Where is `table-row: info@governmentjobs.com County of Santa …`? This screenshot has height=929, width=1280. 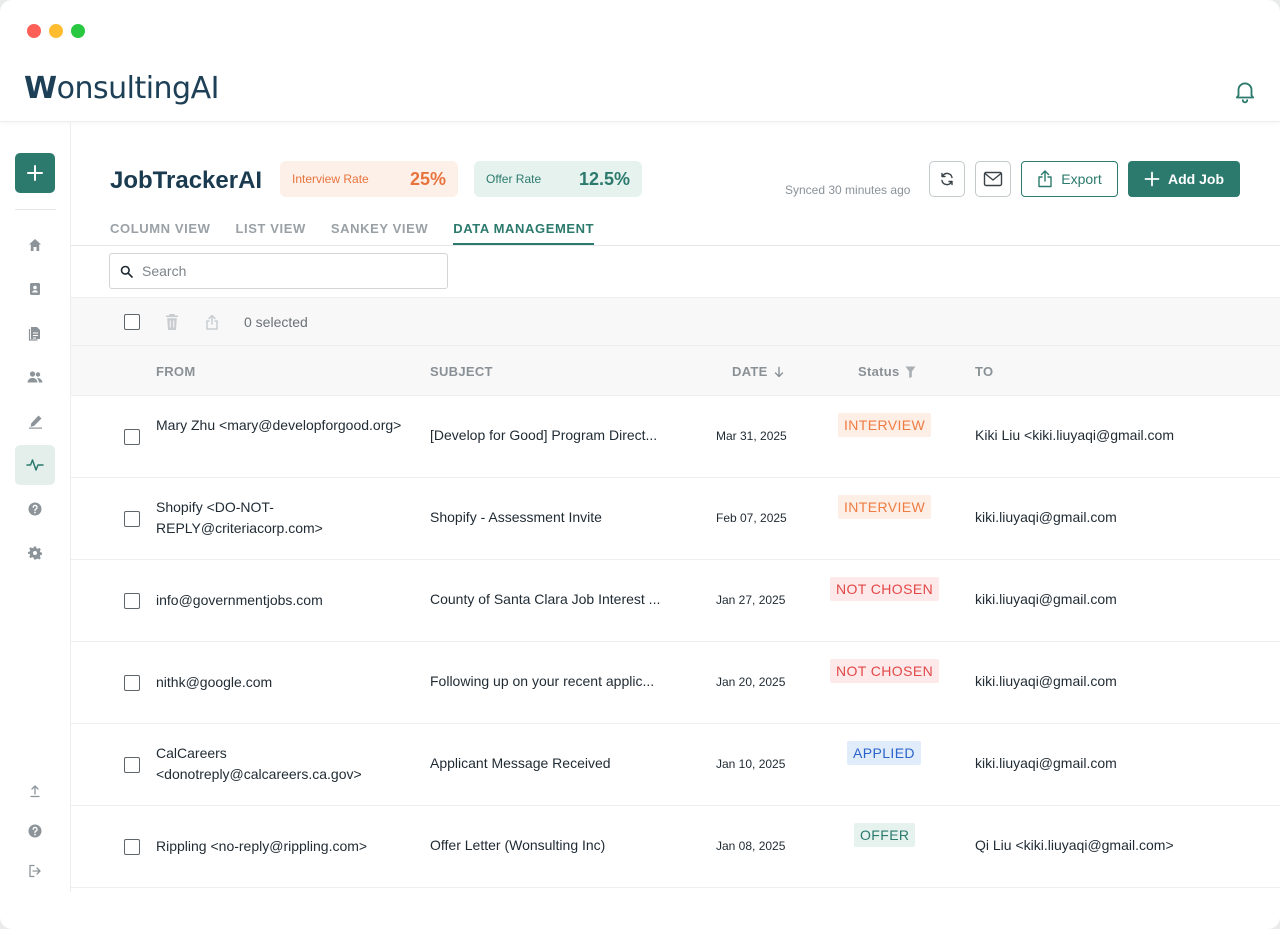 table-row: info@governmentjobs.com County of Santa … is located at coordinates (675, 601).